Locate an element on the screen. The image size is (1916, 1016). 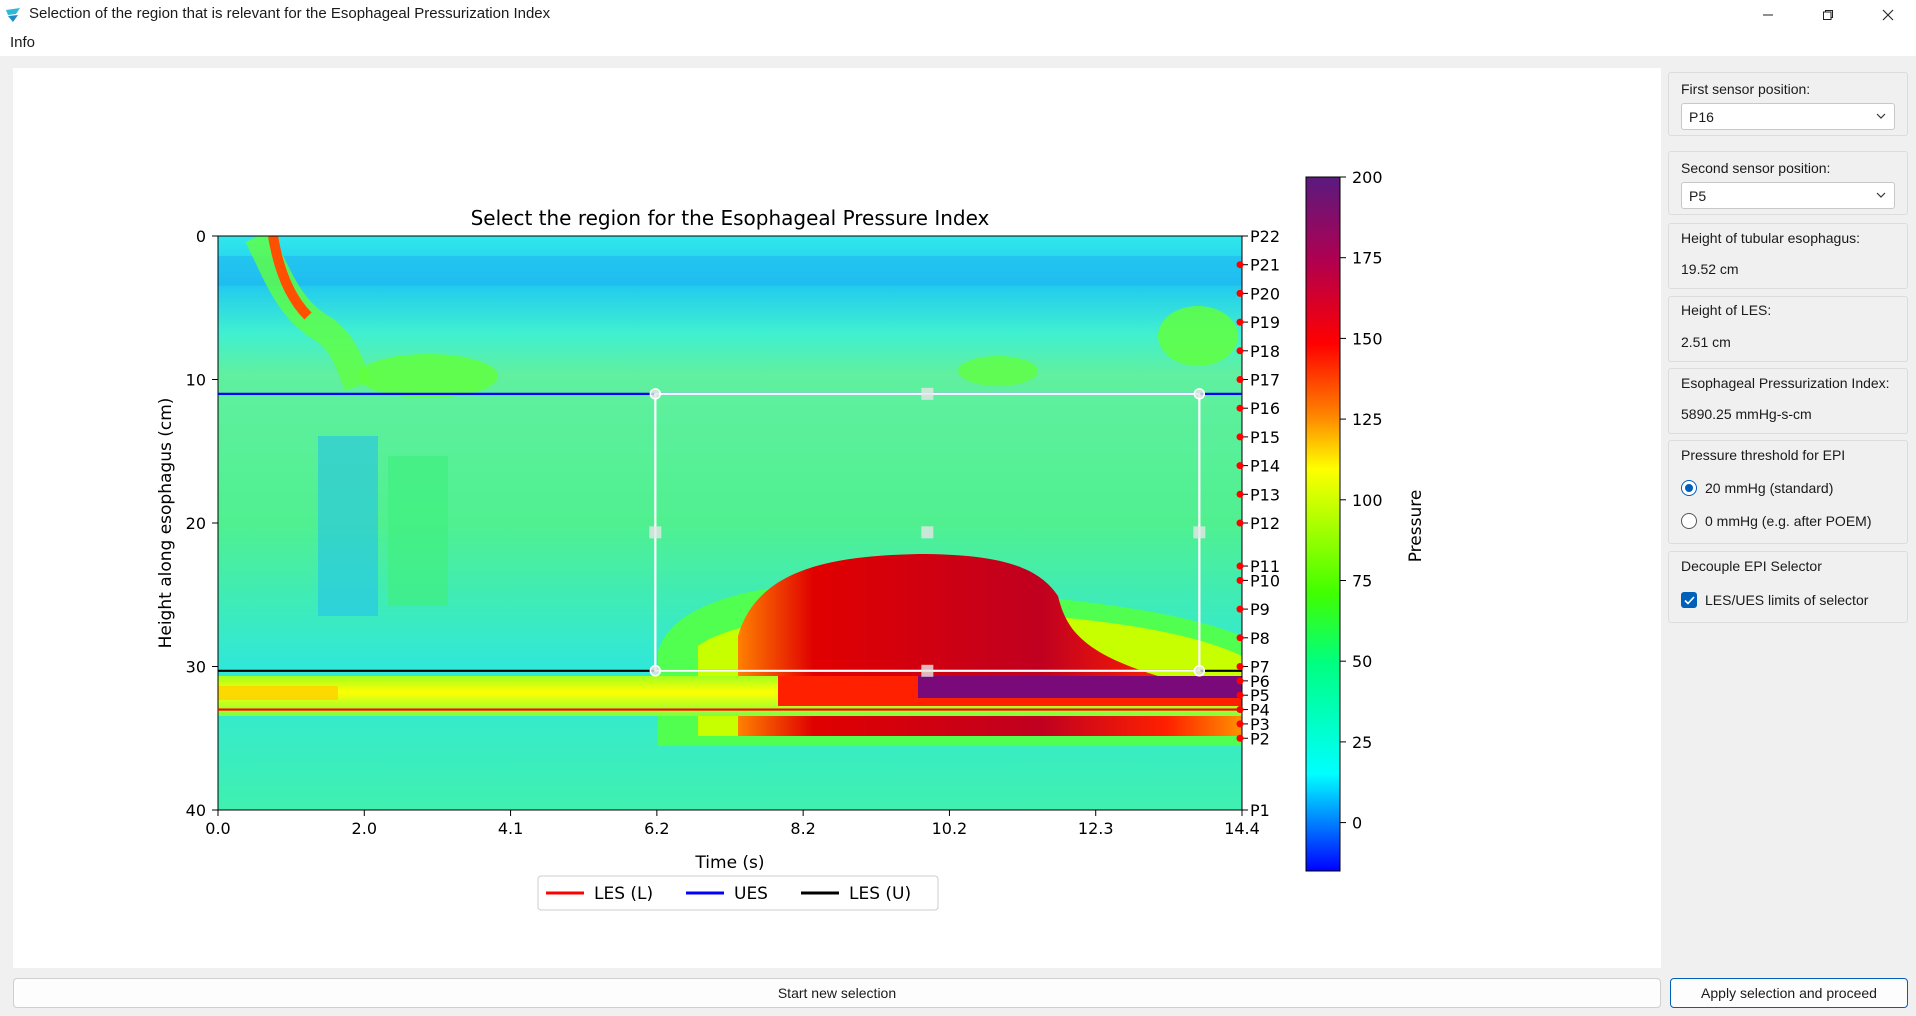
x-tick-label: 8.2 is located at coordinates (802, 828).